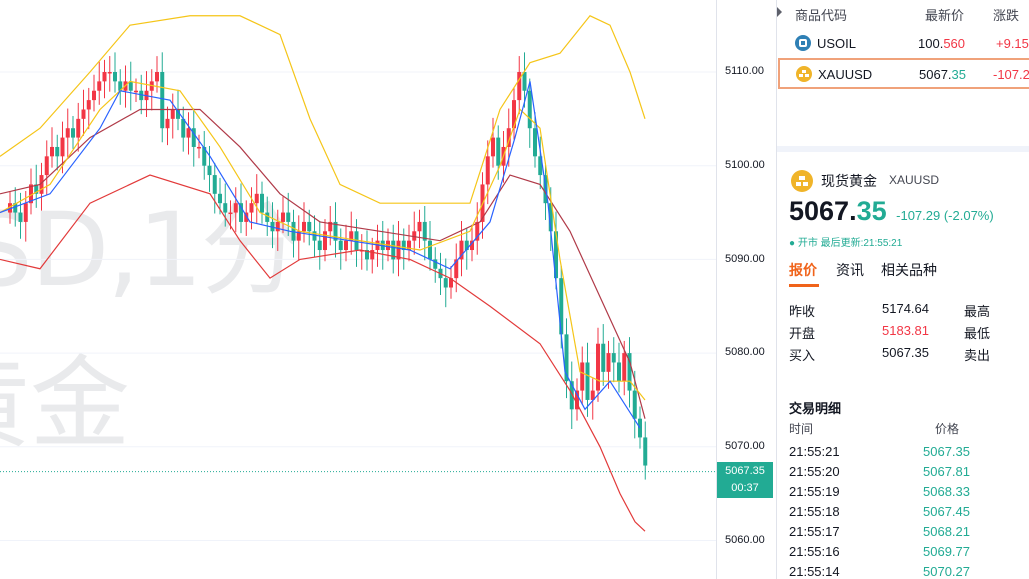 The height and width of the screenshot is (579, 1029). Describe the element at coordinates (814, 491) in the screenshot. I see `trade-time: 21:55:19` at that location.